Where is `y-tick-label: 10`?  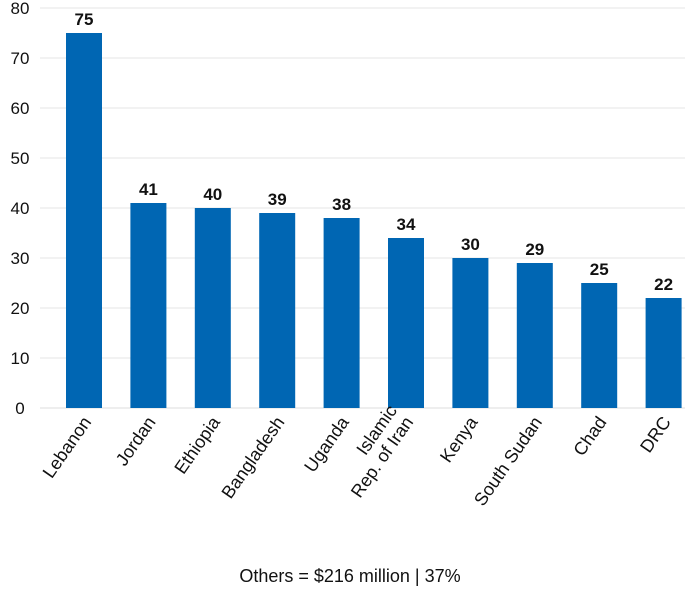
y-tick-label: 10 is located at coordinates (20, 358).